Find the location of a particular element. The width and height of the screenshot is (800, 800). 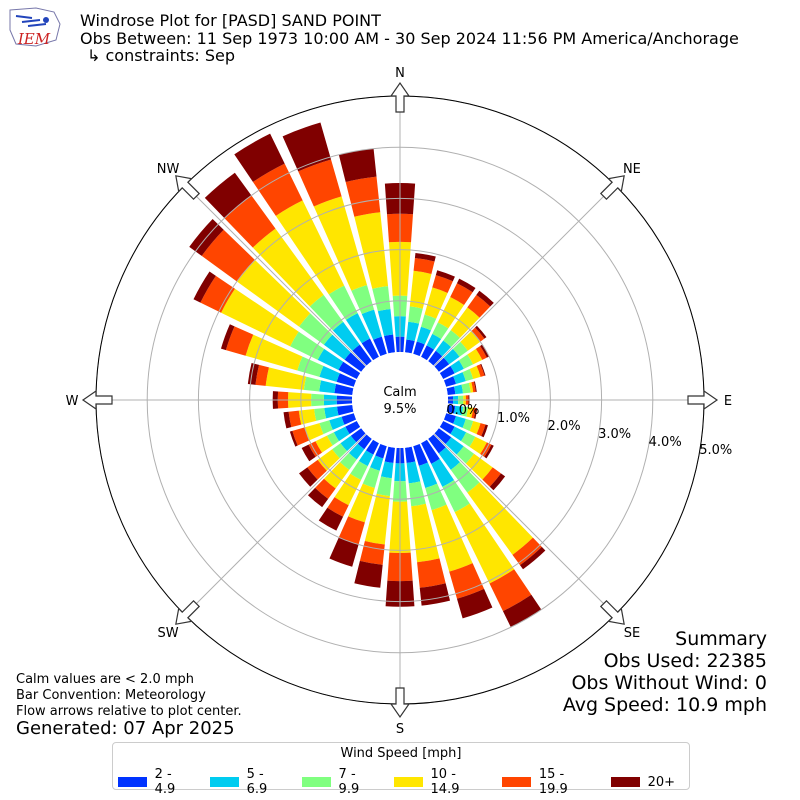

direction-label-se: SE is located at coordinates (632, 633).